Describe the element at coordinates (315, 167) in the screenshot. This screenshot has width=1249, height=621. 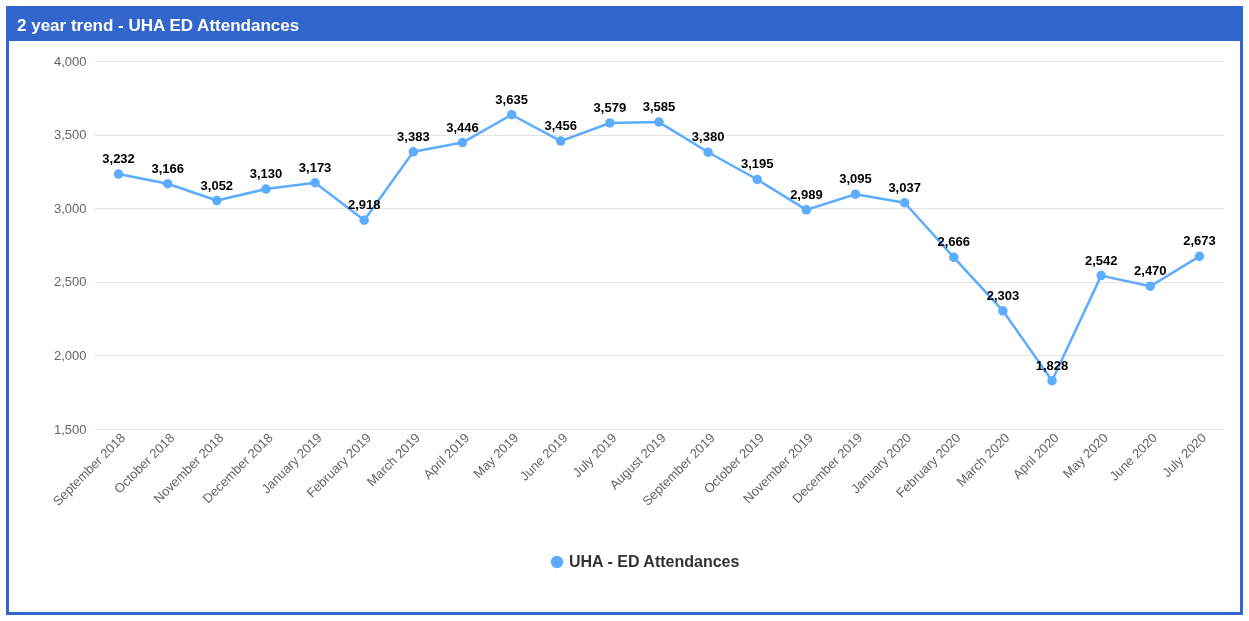
I see `text: 3,173` at that location.